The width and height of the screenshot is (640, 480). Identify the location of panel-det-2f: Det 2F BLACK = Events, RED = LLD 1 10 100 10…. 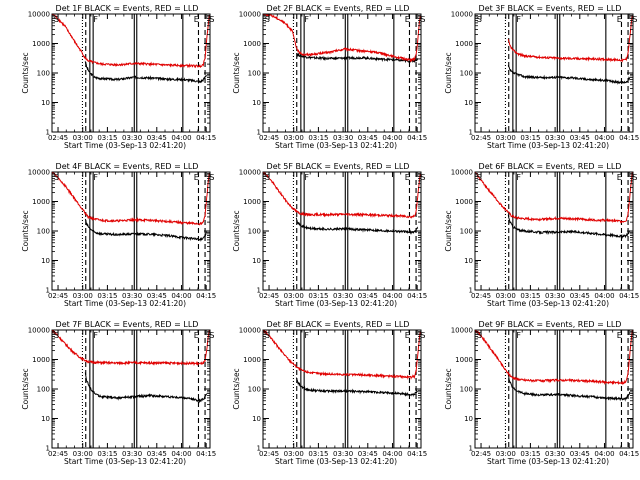
(329, 77).